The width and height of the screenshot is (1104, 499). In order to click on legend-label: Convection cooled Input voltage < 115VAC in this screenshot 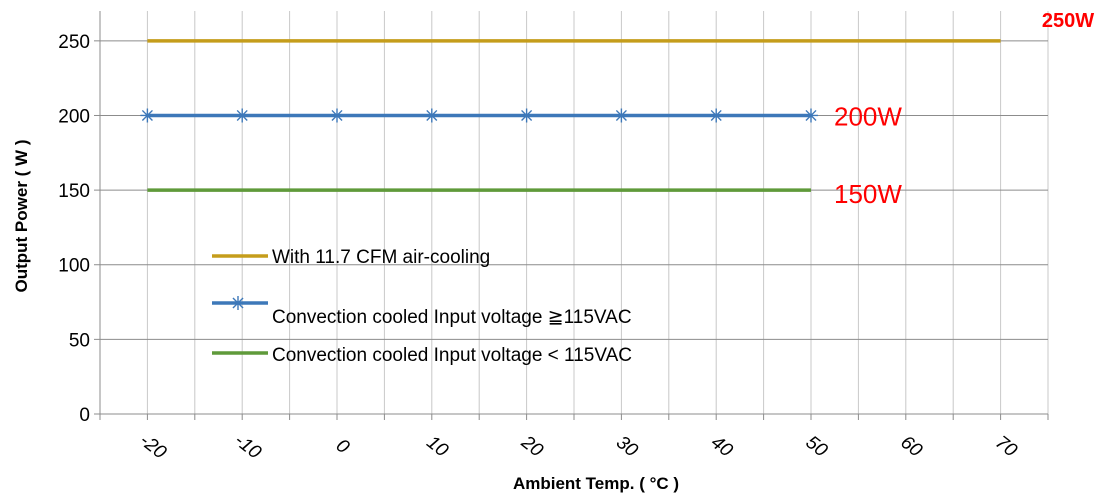, I will do `click(452, 355)`.